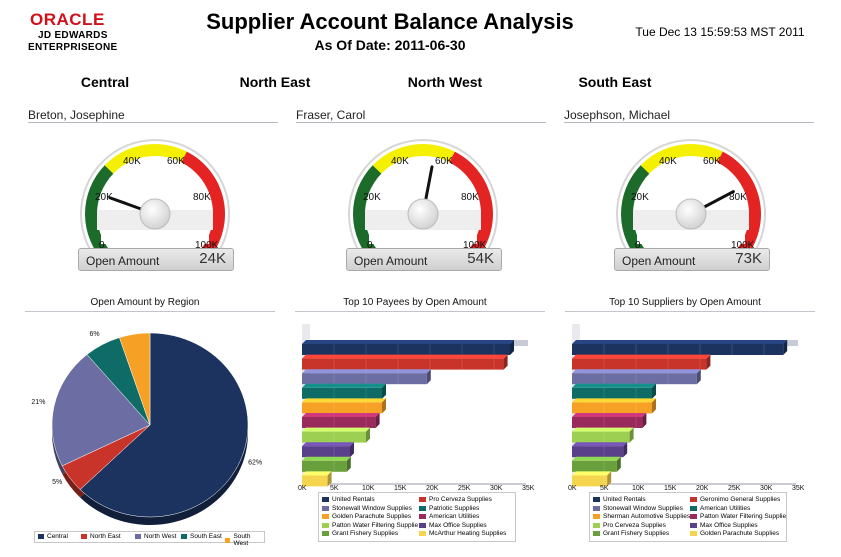 The image size is (841, 557). Describe the element at coordinates (638, 508) in the screenshot. I see `legend-item: Stonewall Window Supplies` at that location.